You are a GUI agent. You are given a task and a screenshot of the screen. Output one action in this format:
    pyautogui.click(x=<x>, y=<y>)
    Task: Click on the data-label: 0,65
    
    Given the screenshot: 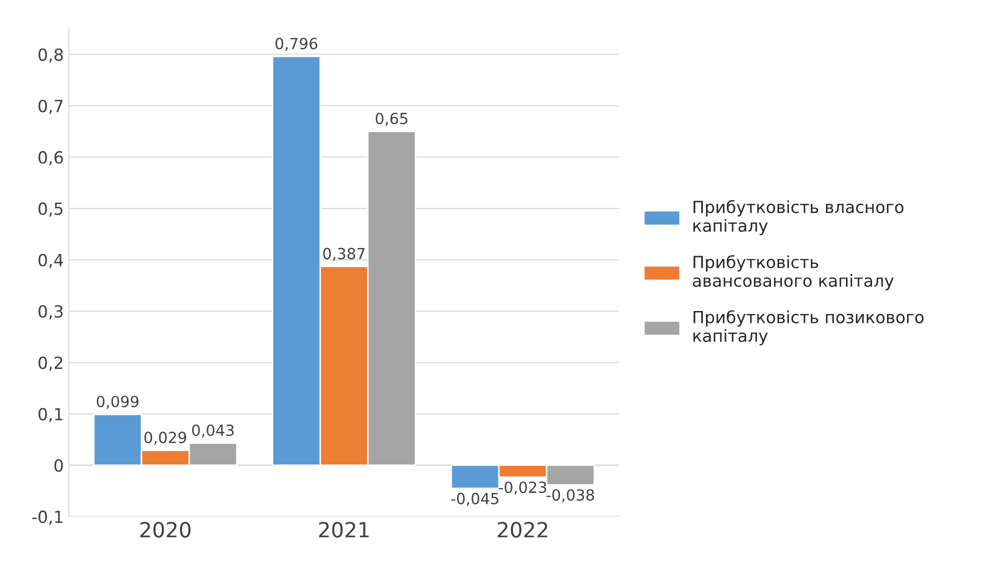 What is the action you would take?
    pyautogui.click(x=392, y=119)
    